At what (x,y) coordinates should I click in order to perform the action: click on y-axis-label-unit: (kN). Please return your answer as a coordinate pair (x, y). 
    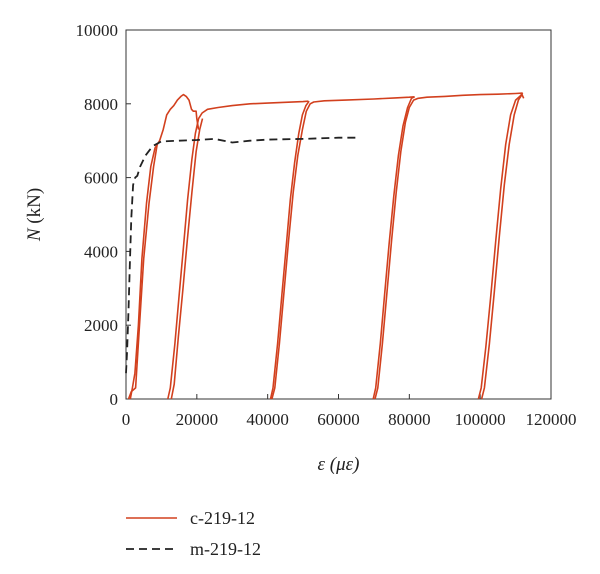
    Looking at the image, I should click on (34, 206).